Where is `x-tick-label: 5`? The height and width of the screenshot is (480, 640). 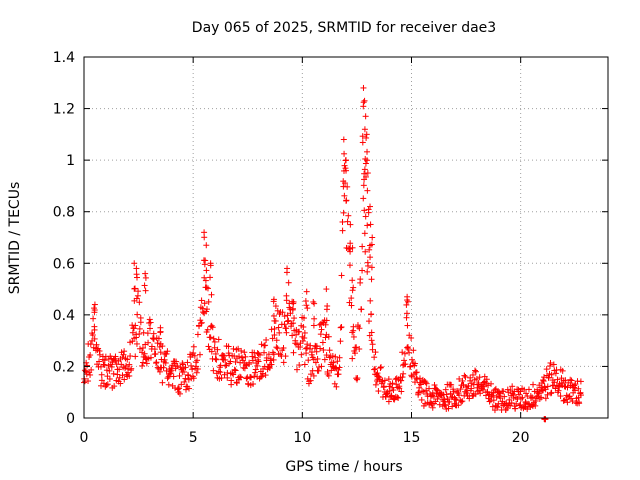
x-tick-label: 5 is located at coordinates (193, 438).